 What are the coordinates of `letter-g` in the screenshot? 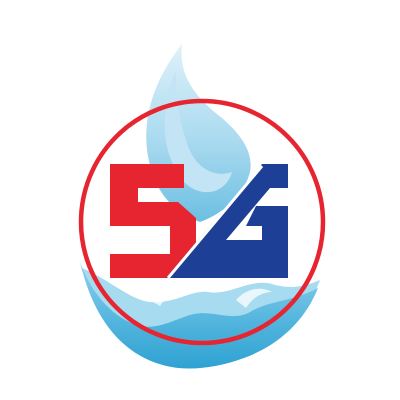 It's located at (227, 221).